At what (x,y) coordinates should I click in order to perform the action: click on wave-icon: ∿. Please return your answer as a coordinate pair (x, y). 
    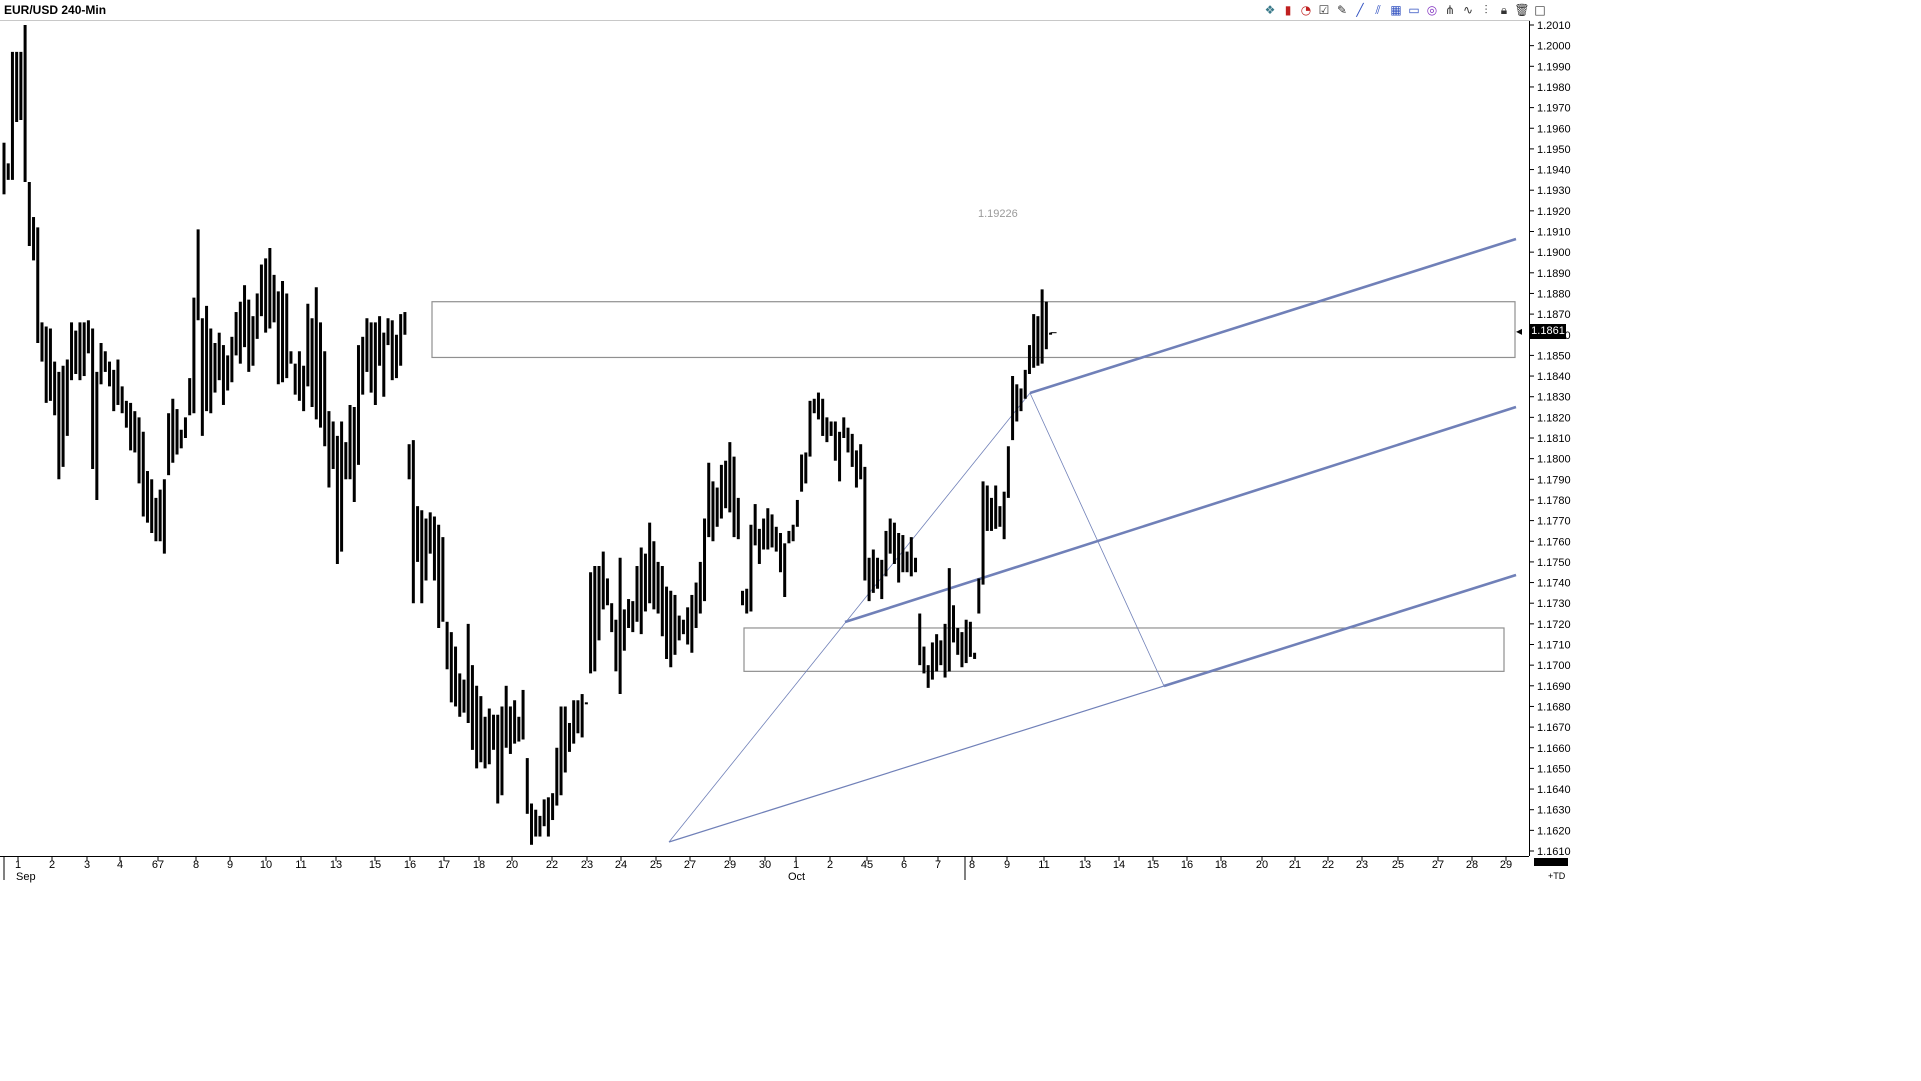
    Looking at the image, I should click on (1468, 10).